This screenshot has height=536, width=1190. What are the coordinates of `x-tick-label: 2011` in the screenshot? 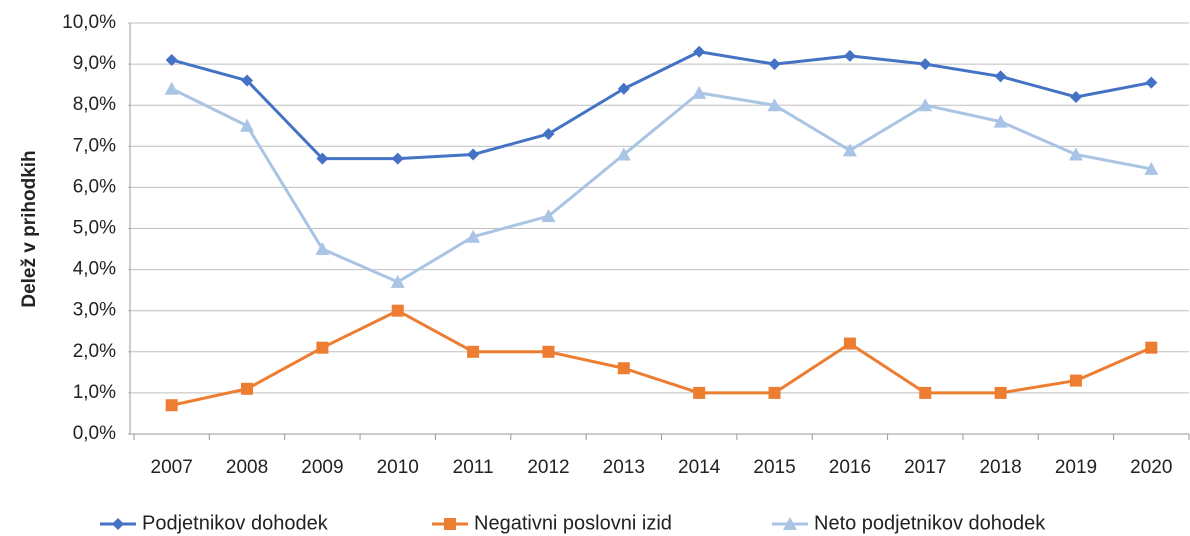 It's located at (473, 467).